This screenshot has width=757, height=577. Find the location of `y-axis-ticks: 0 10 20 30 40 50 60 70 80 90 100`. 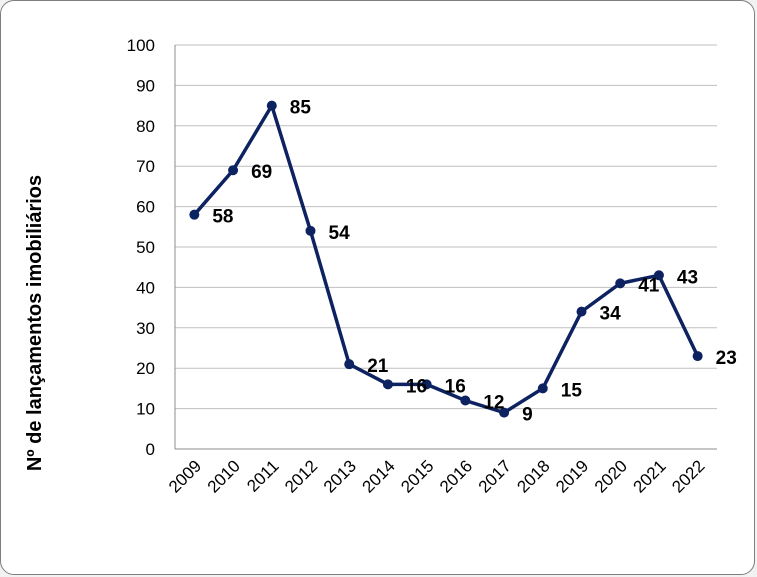

y-axis-ticks: 0 10 20 30 40 50 60 70 80 90 100 is located at coordinates (141, 247).